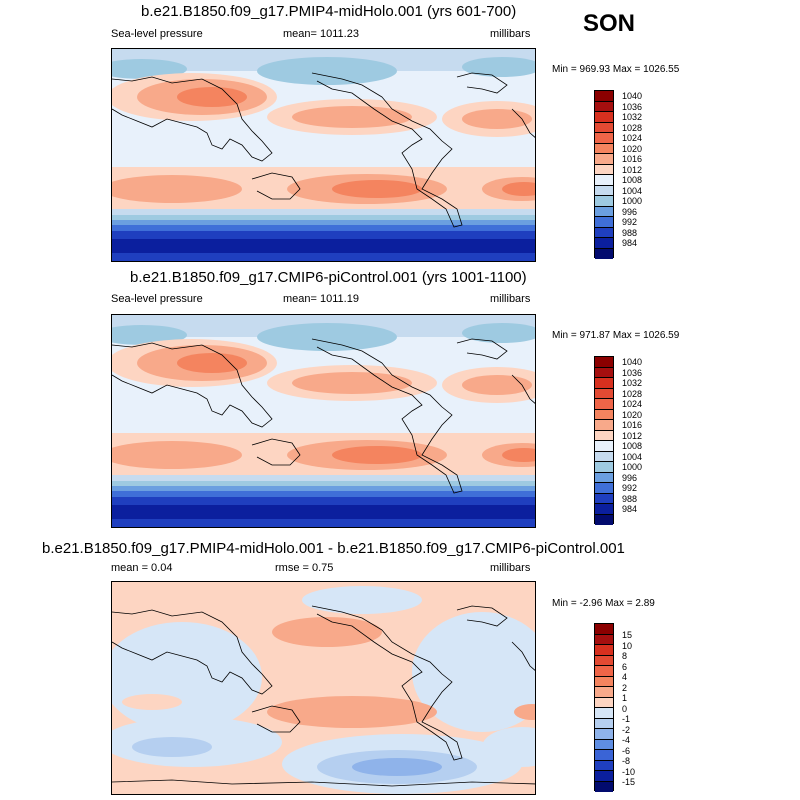 The image size is (800, 800). Describe the element at coordinates (323, 155) in the screenshot. I see `panel1-map` at that location.